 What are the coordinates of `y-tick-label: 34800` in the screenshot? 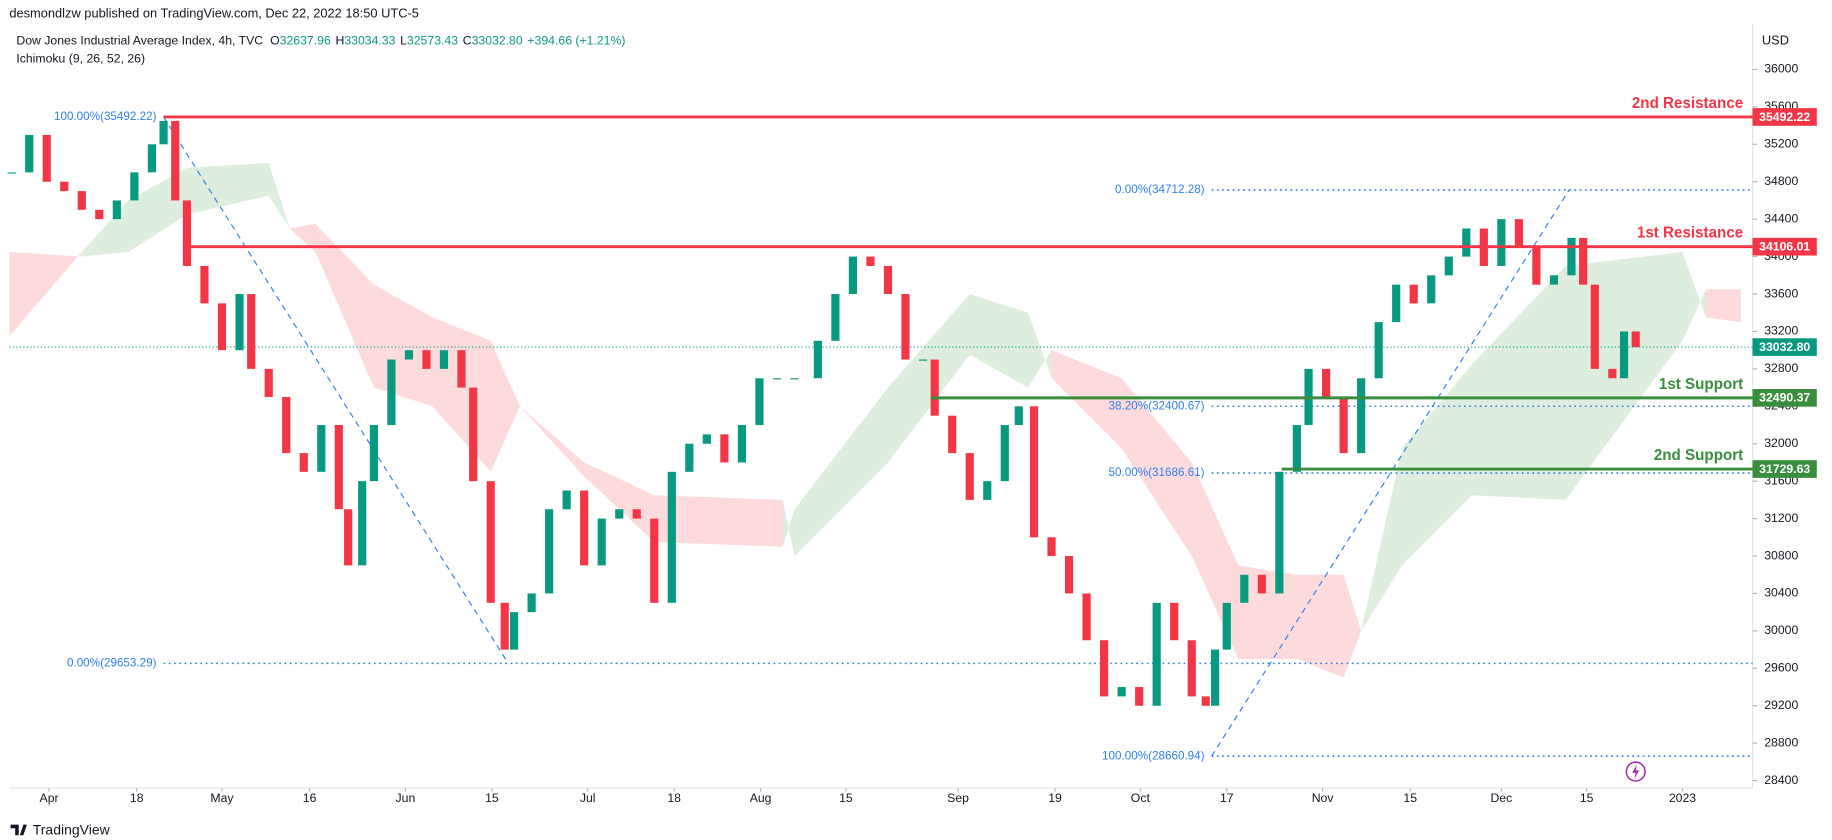 It's located at (1781, 181).